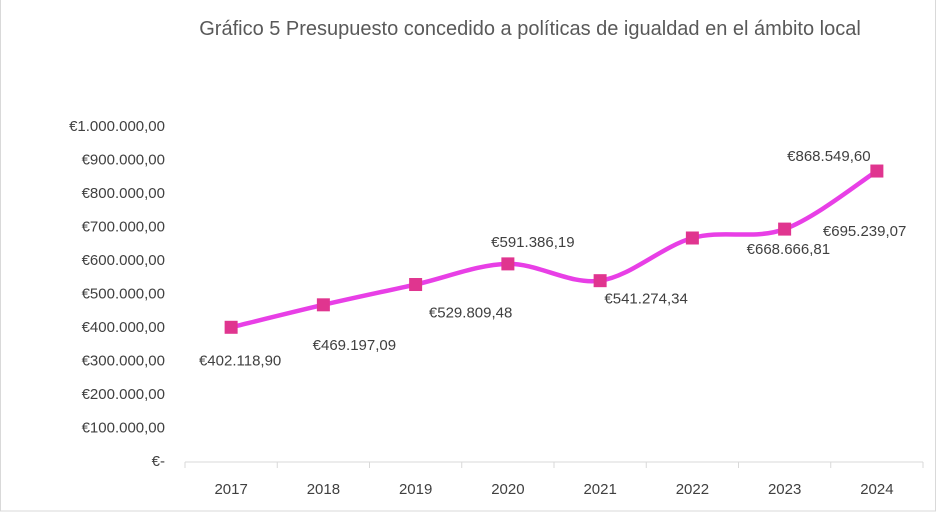 This screenshot has height=512, width=937. What do you see at coordinates (470, 312) in the screenshot?
I see `data-label: €529.809,48` at bounding box center [470, 312].